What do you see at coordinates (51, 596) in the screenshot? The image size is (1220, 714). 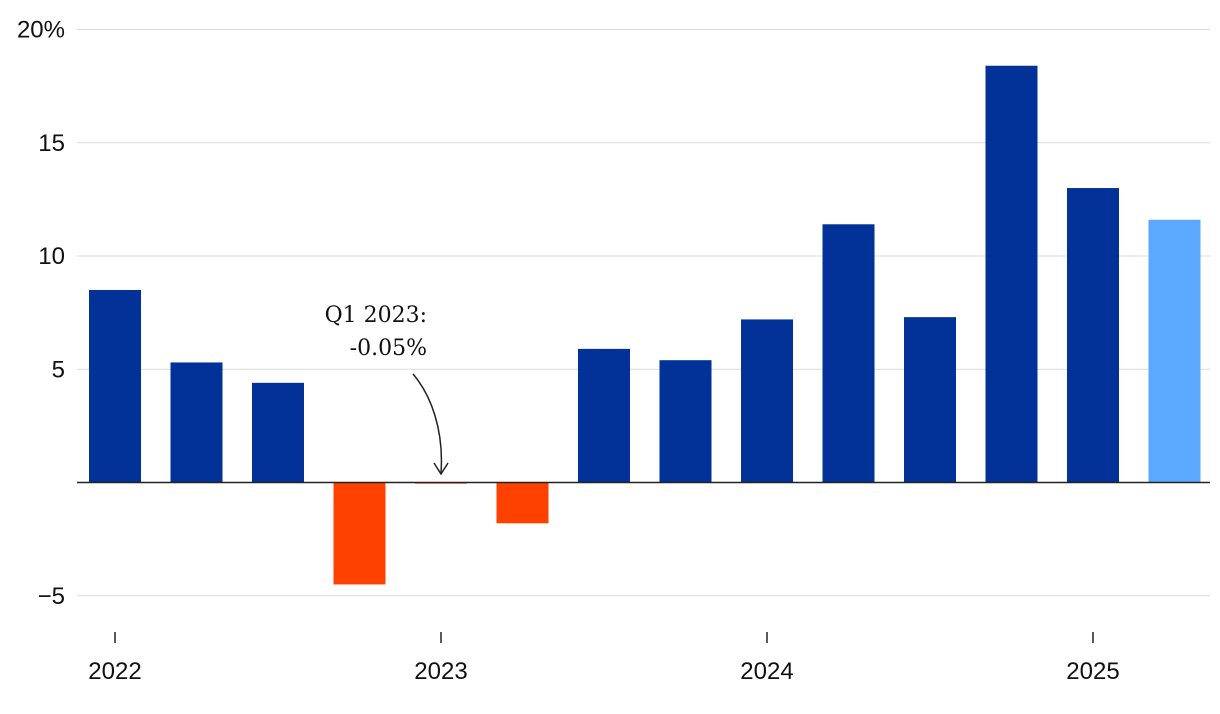 I see `y-tick-label: −5` at bounding box center [51, 596].